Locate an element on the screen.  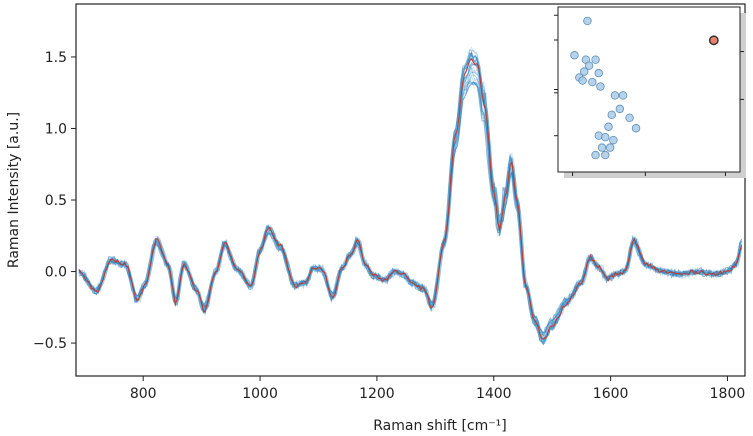
x-tick-label: 1200 is located at coordinates (377, 394).